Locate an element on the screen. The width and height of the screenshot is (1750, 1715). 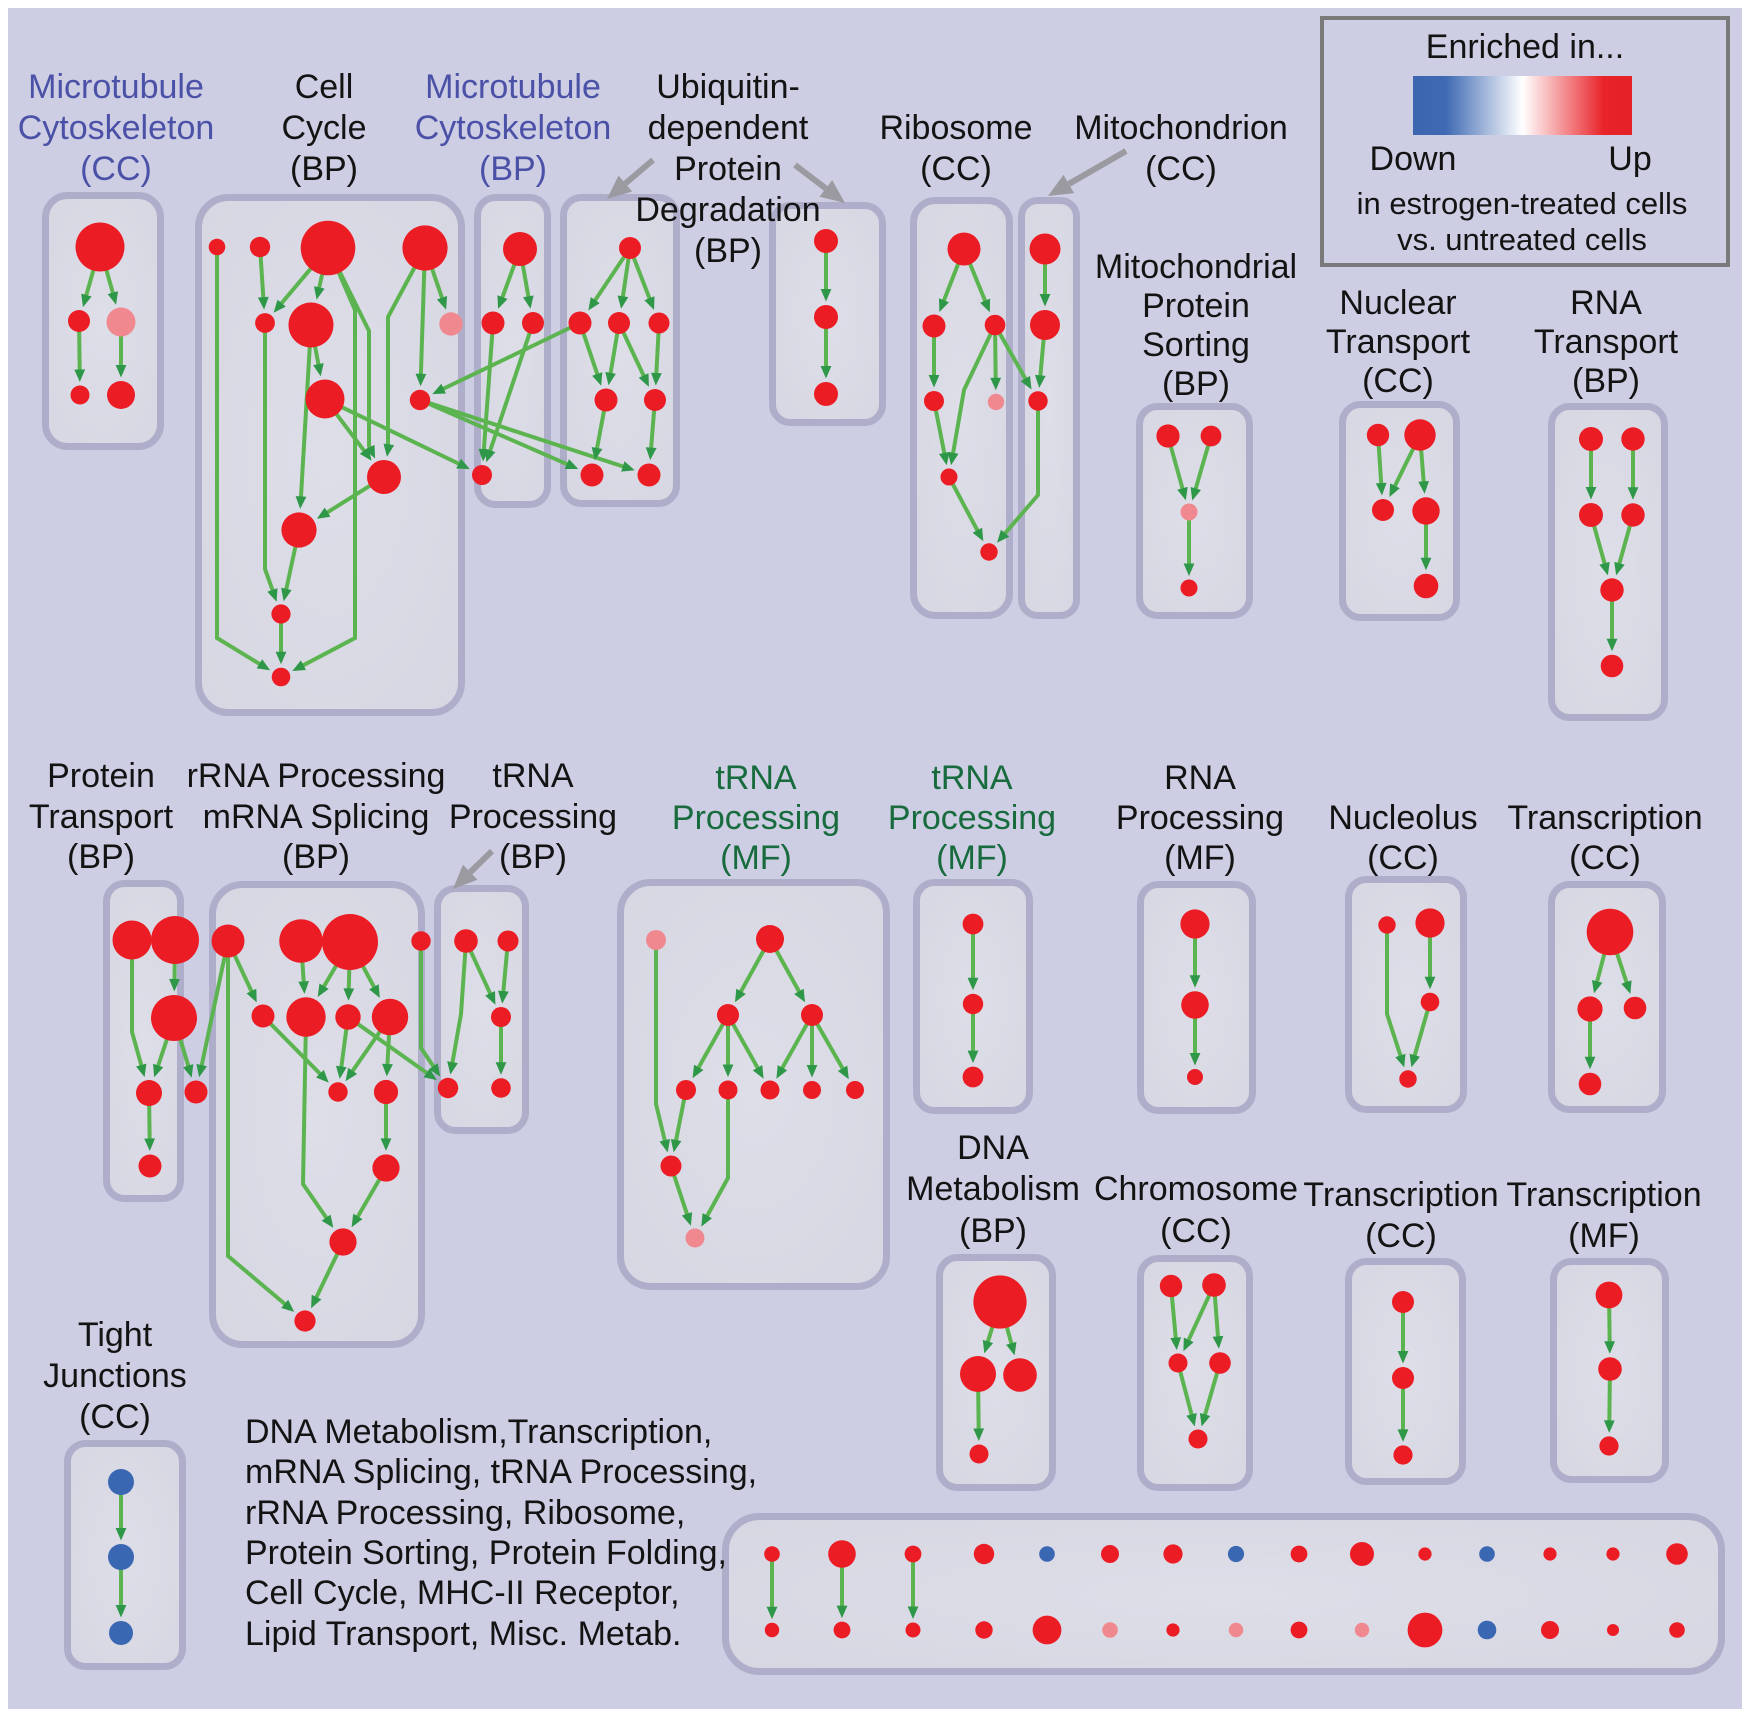
svg-text: Down is located at coordinates (1413, 159).